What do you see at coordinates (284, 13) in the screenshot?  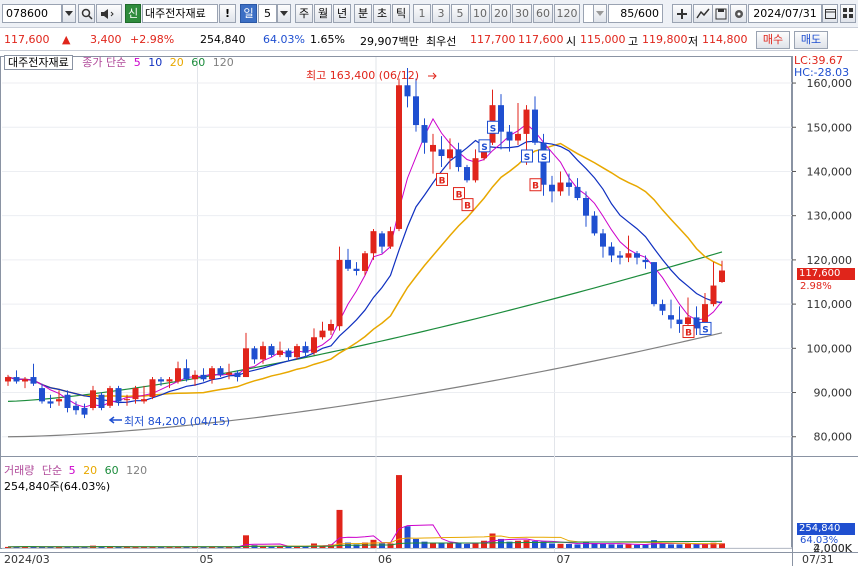 I see `period-dropdown-button` at bounding box center [284, 13].